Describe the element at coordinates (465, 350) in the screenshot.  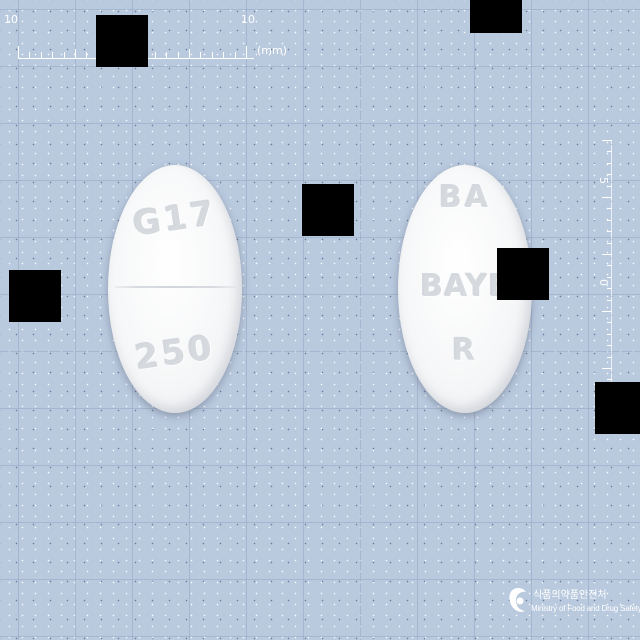
I see `tablet-right-imprint-bottom: R` at that location.